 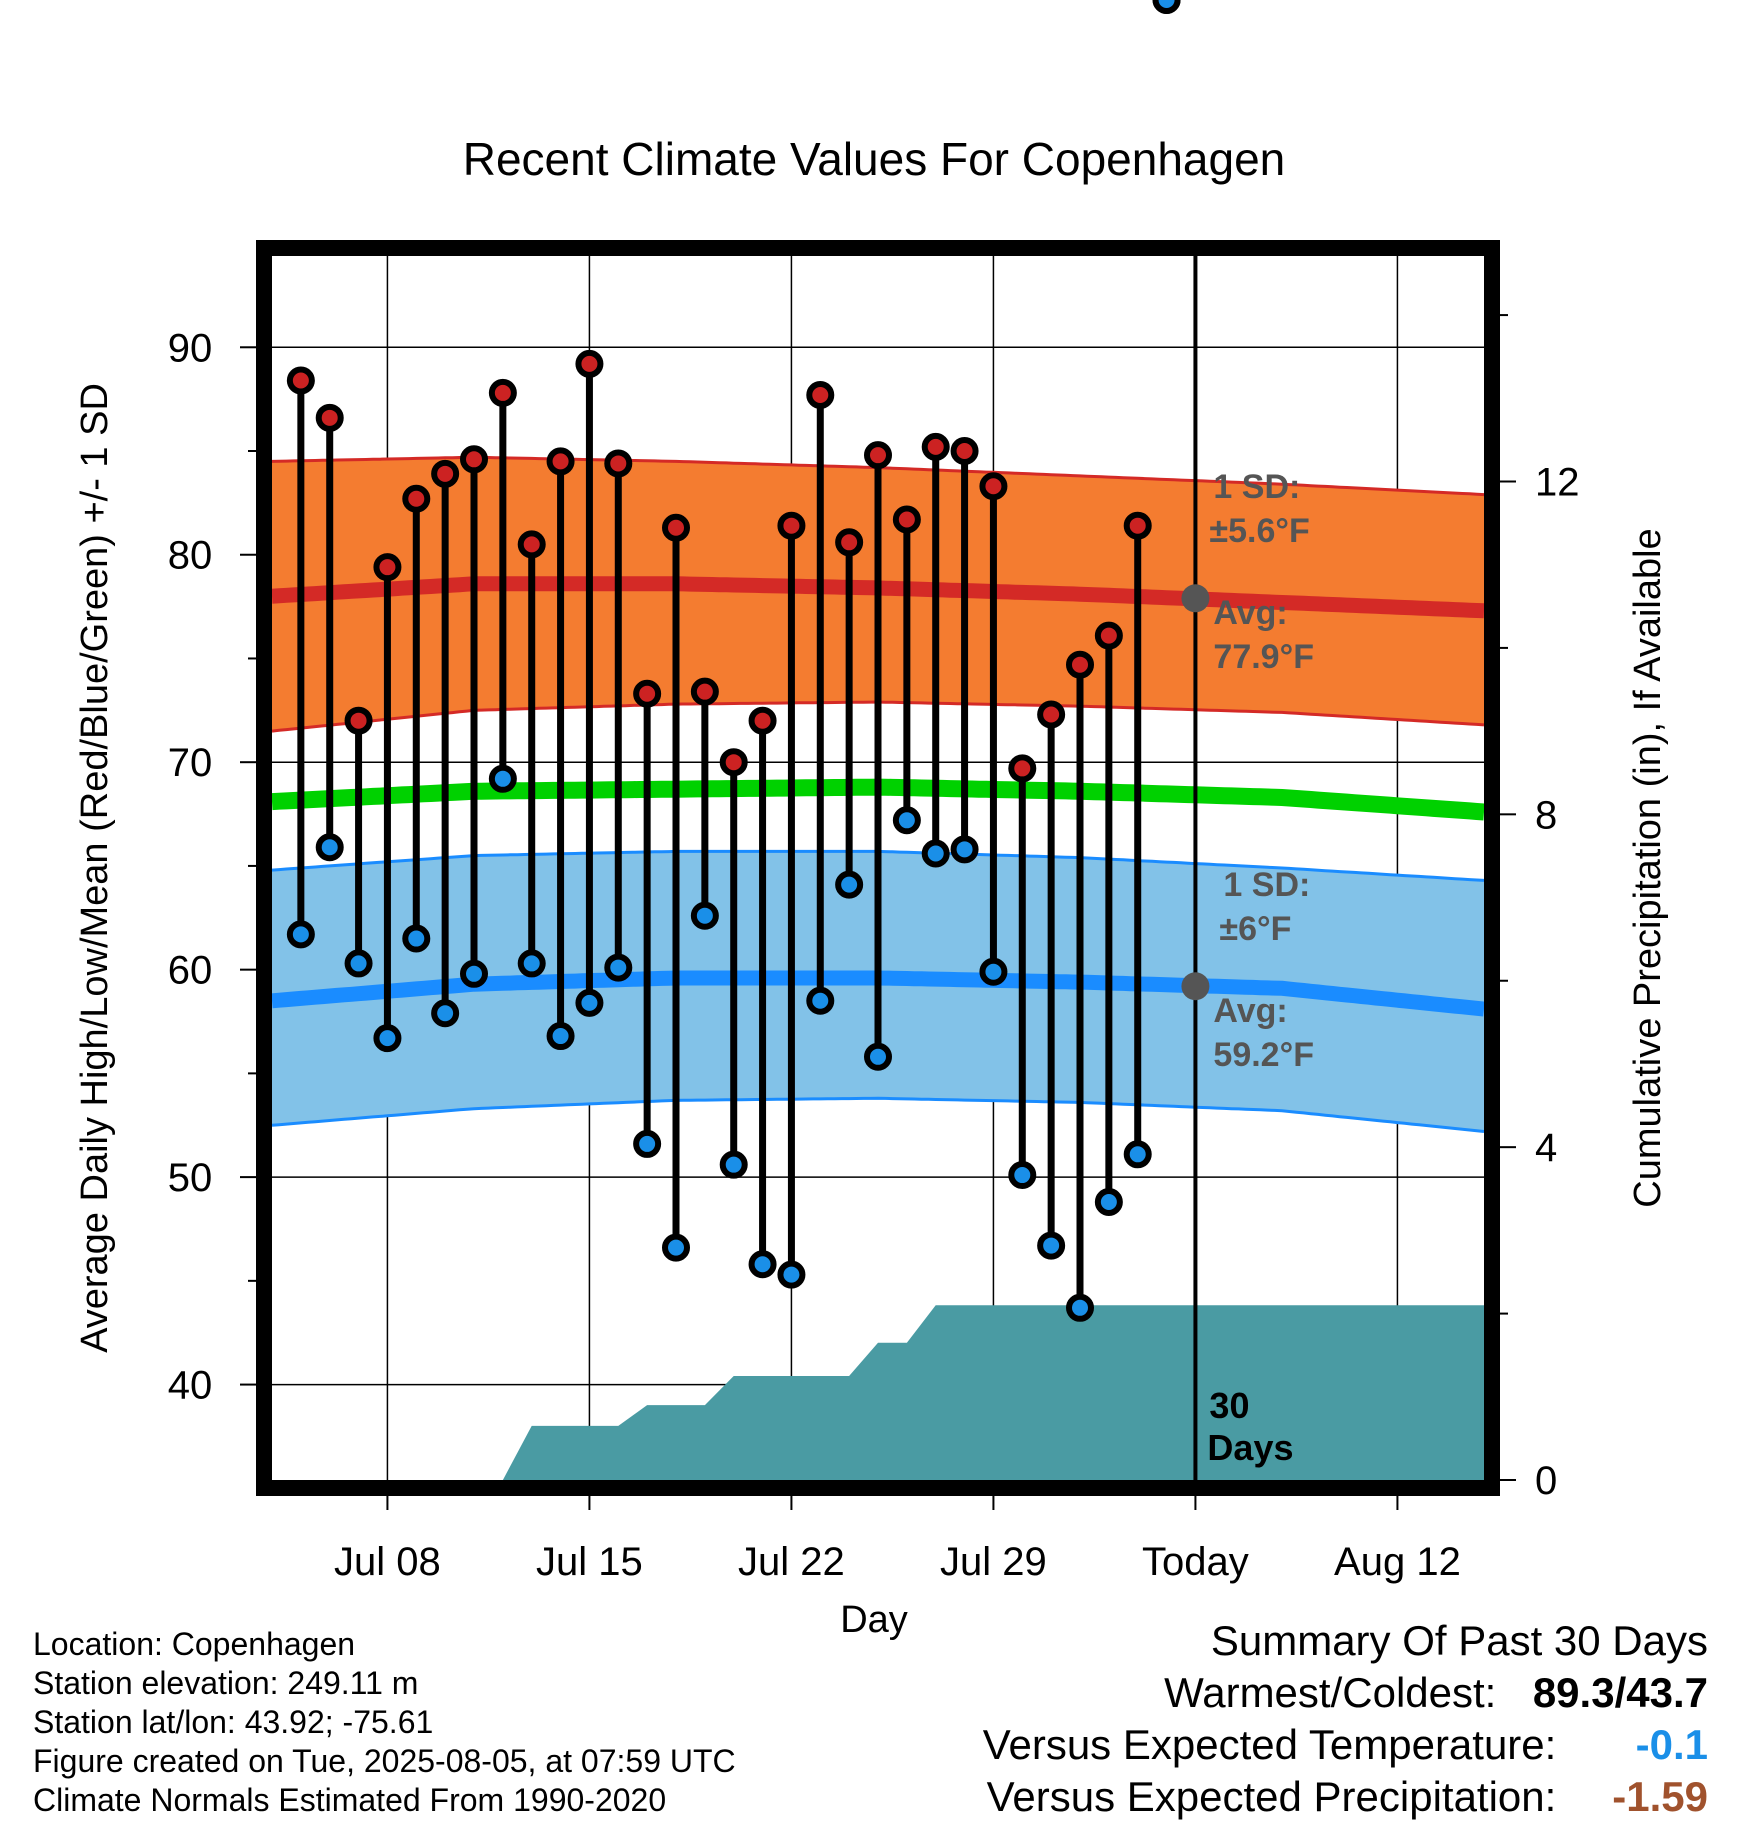 I want to click on x-tick-label: Aug 12, so click(x=1397, y=1562).